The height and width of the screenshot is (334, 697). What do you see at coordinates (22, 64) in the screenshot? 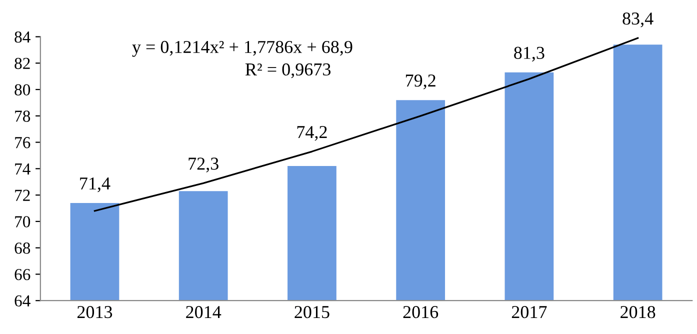
I see `y-tick-label: 82` at bounding box center [22, 64].